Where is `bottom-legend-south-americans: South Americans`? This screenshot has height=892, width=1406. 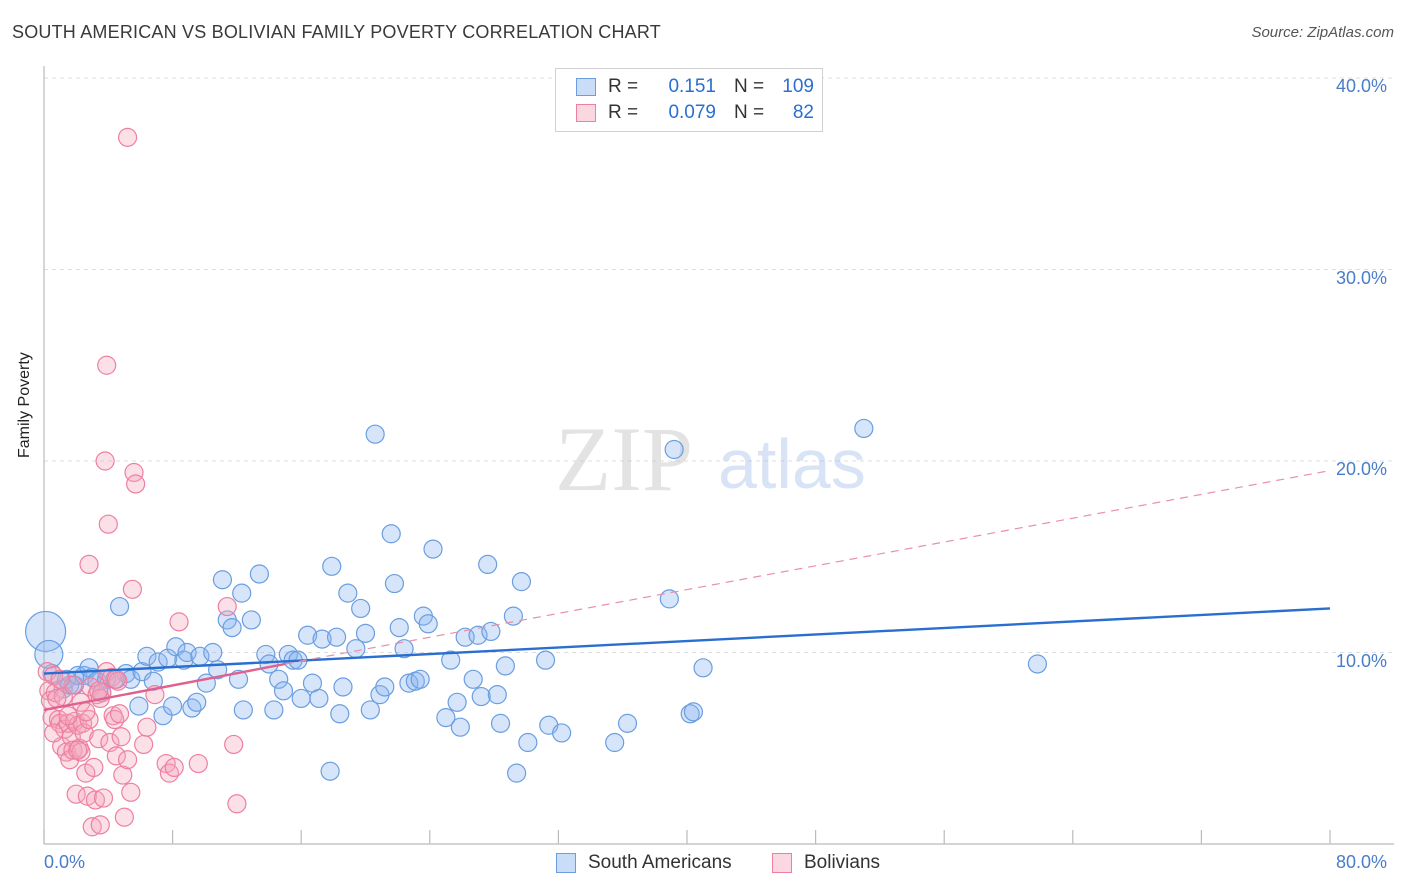 bottom-legend-south-americans: South Americans is located at coordinates (644, 863).